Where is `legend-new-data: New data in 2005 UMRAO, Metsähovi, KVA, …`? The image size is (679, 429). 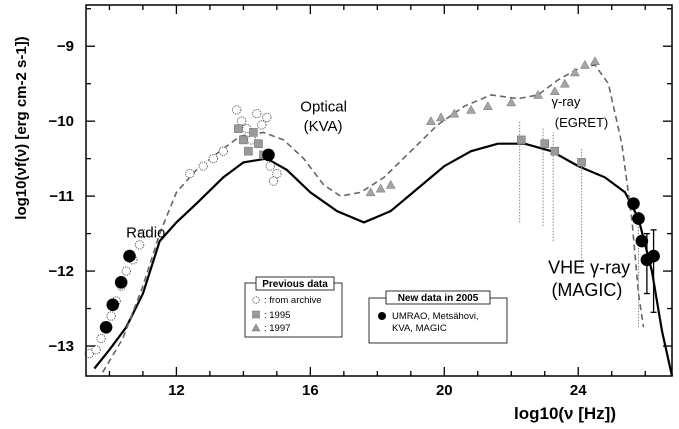
legend-new-data: New data in 2005 UMRAO, Metsähovi, KVA, … is located at coordinates (438, 317).